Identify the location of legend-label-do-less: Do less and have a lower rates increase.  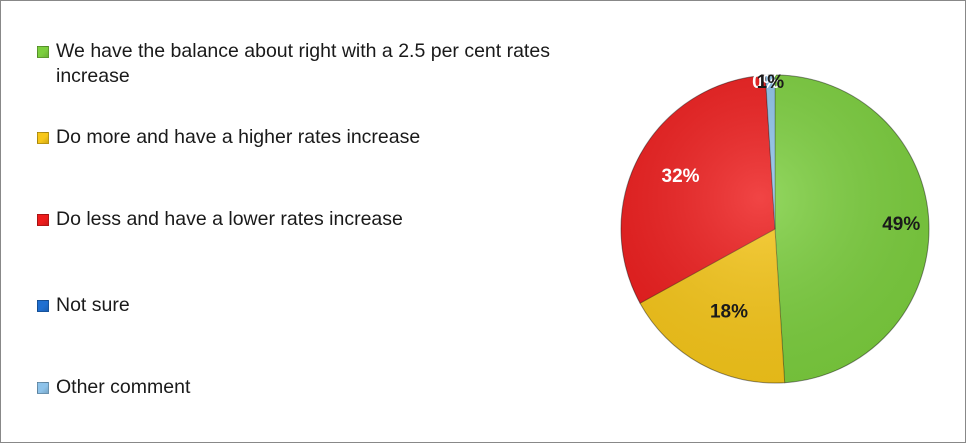
(229, 219).